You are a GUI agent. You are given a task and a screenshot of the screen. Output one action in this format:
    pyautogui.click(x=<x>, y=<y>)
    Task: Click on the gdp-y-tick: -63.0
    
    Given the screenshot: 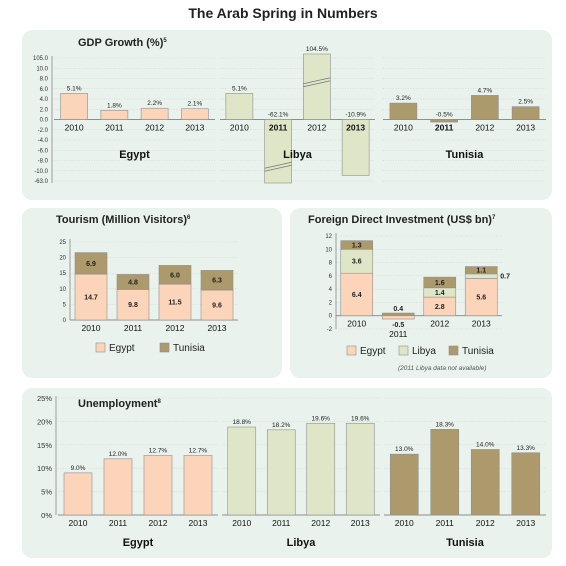 What is the action you would take?
    pyautogui.click(x=41, y=182)
    